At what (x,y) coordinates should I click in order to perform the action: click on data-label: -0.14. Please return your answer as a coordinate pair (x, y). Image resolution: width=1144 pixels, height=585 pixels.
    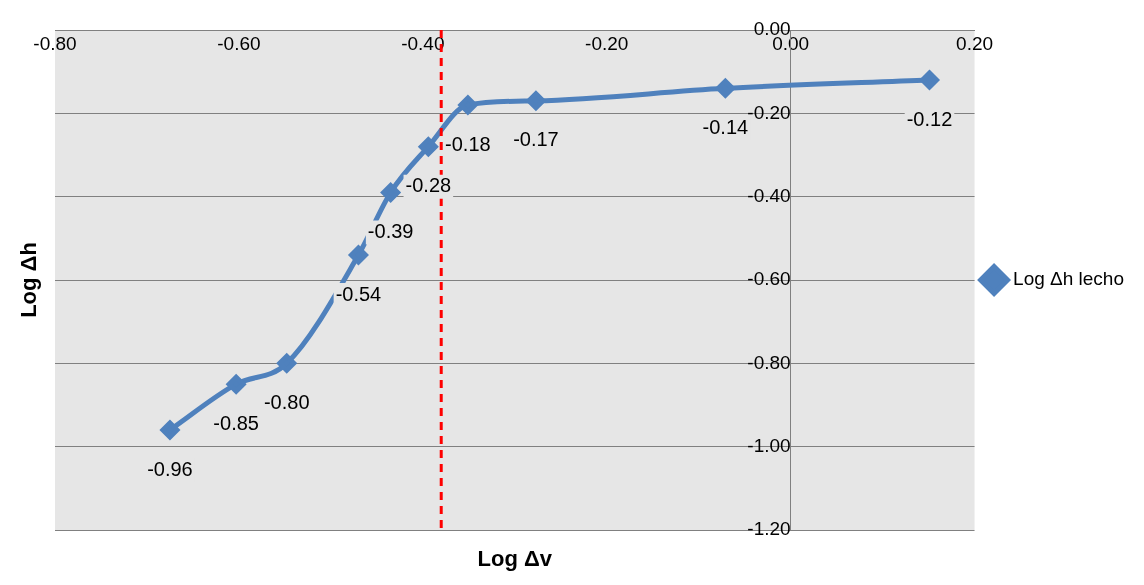
    Looking at the image, I should click on (725, 126).